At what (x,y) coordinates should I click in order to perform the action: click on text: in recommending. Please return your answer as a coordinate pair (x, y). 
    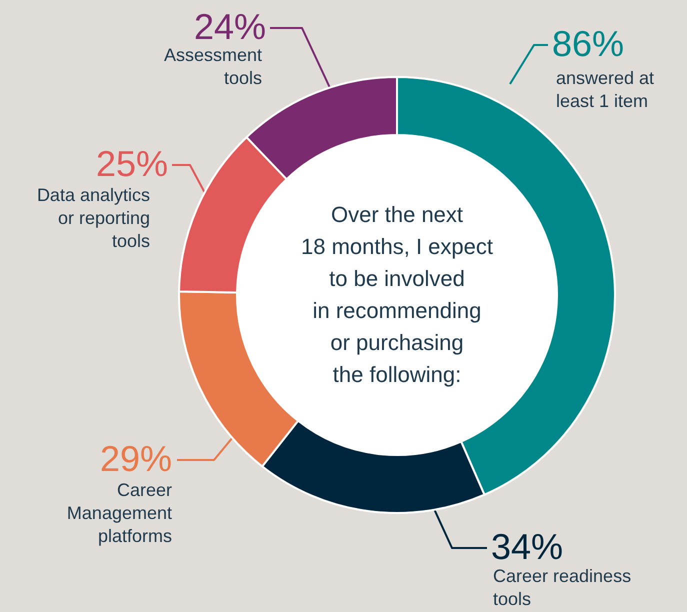
    Looking at the image, I should click on (397, 310).